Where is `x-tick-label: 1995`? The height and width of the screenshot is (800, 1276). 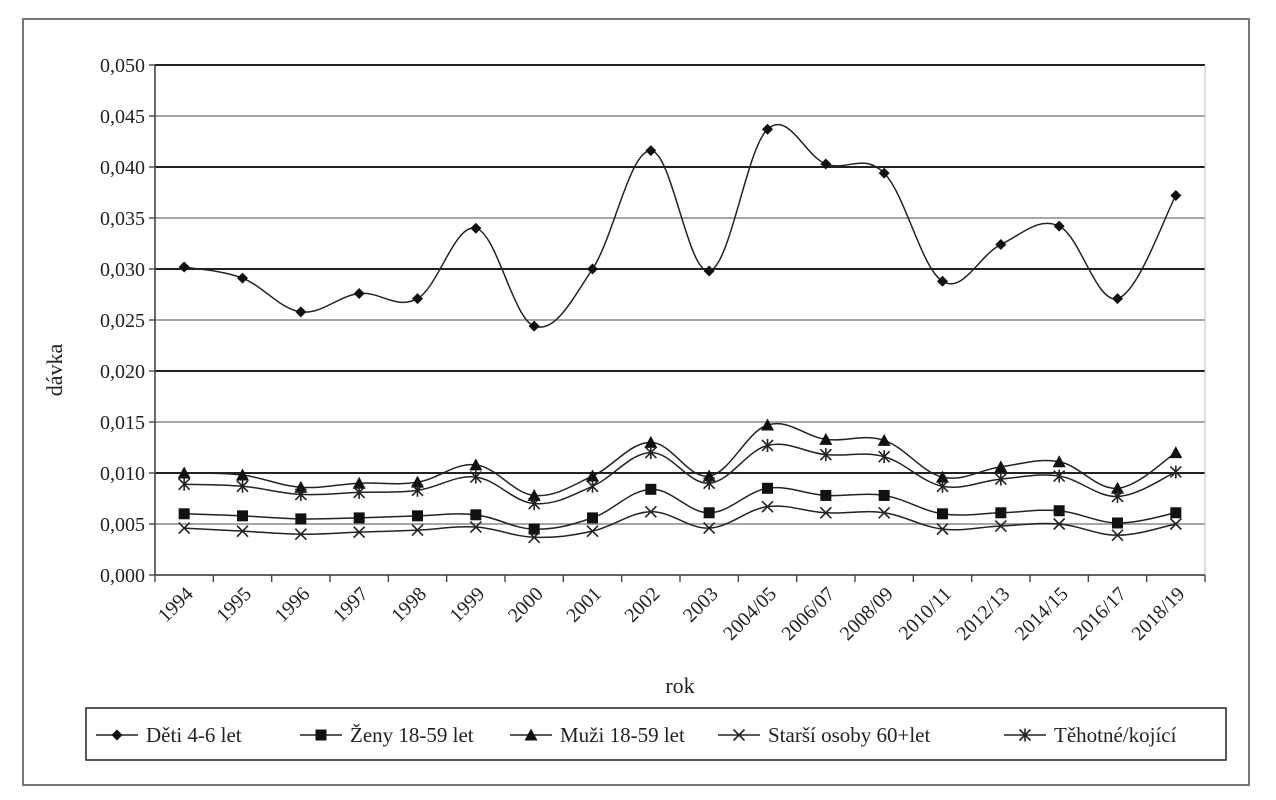 x-tick-label: 1995 is located at coordinates (234, 605).